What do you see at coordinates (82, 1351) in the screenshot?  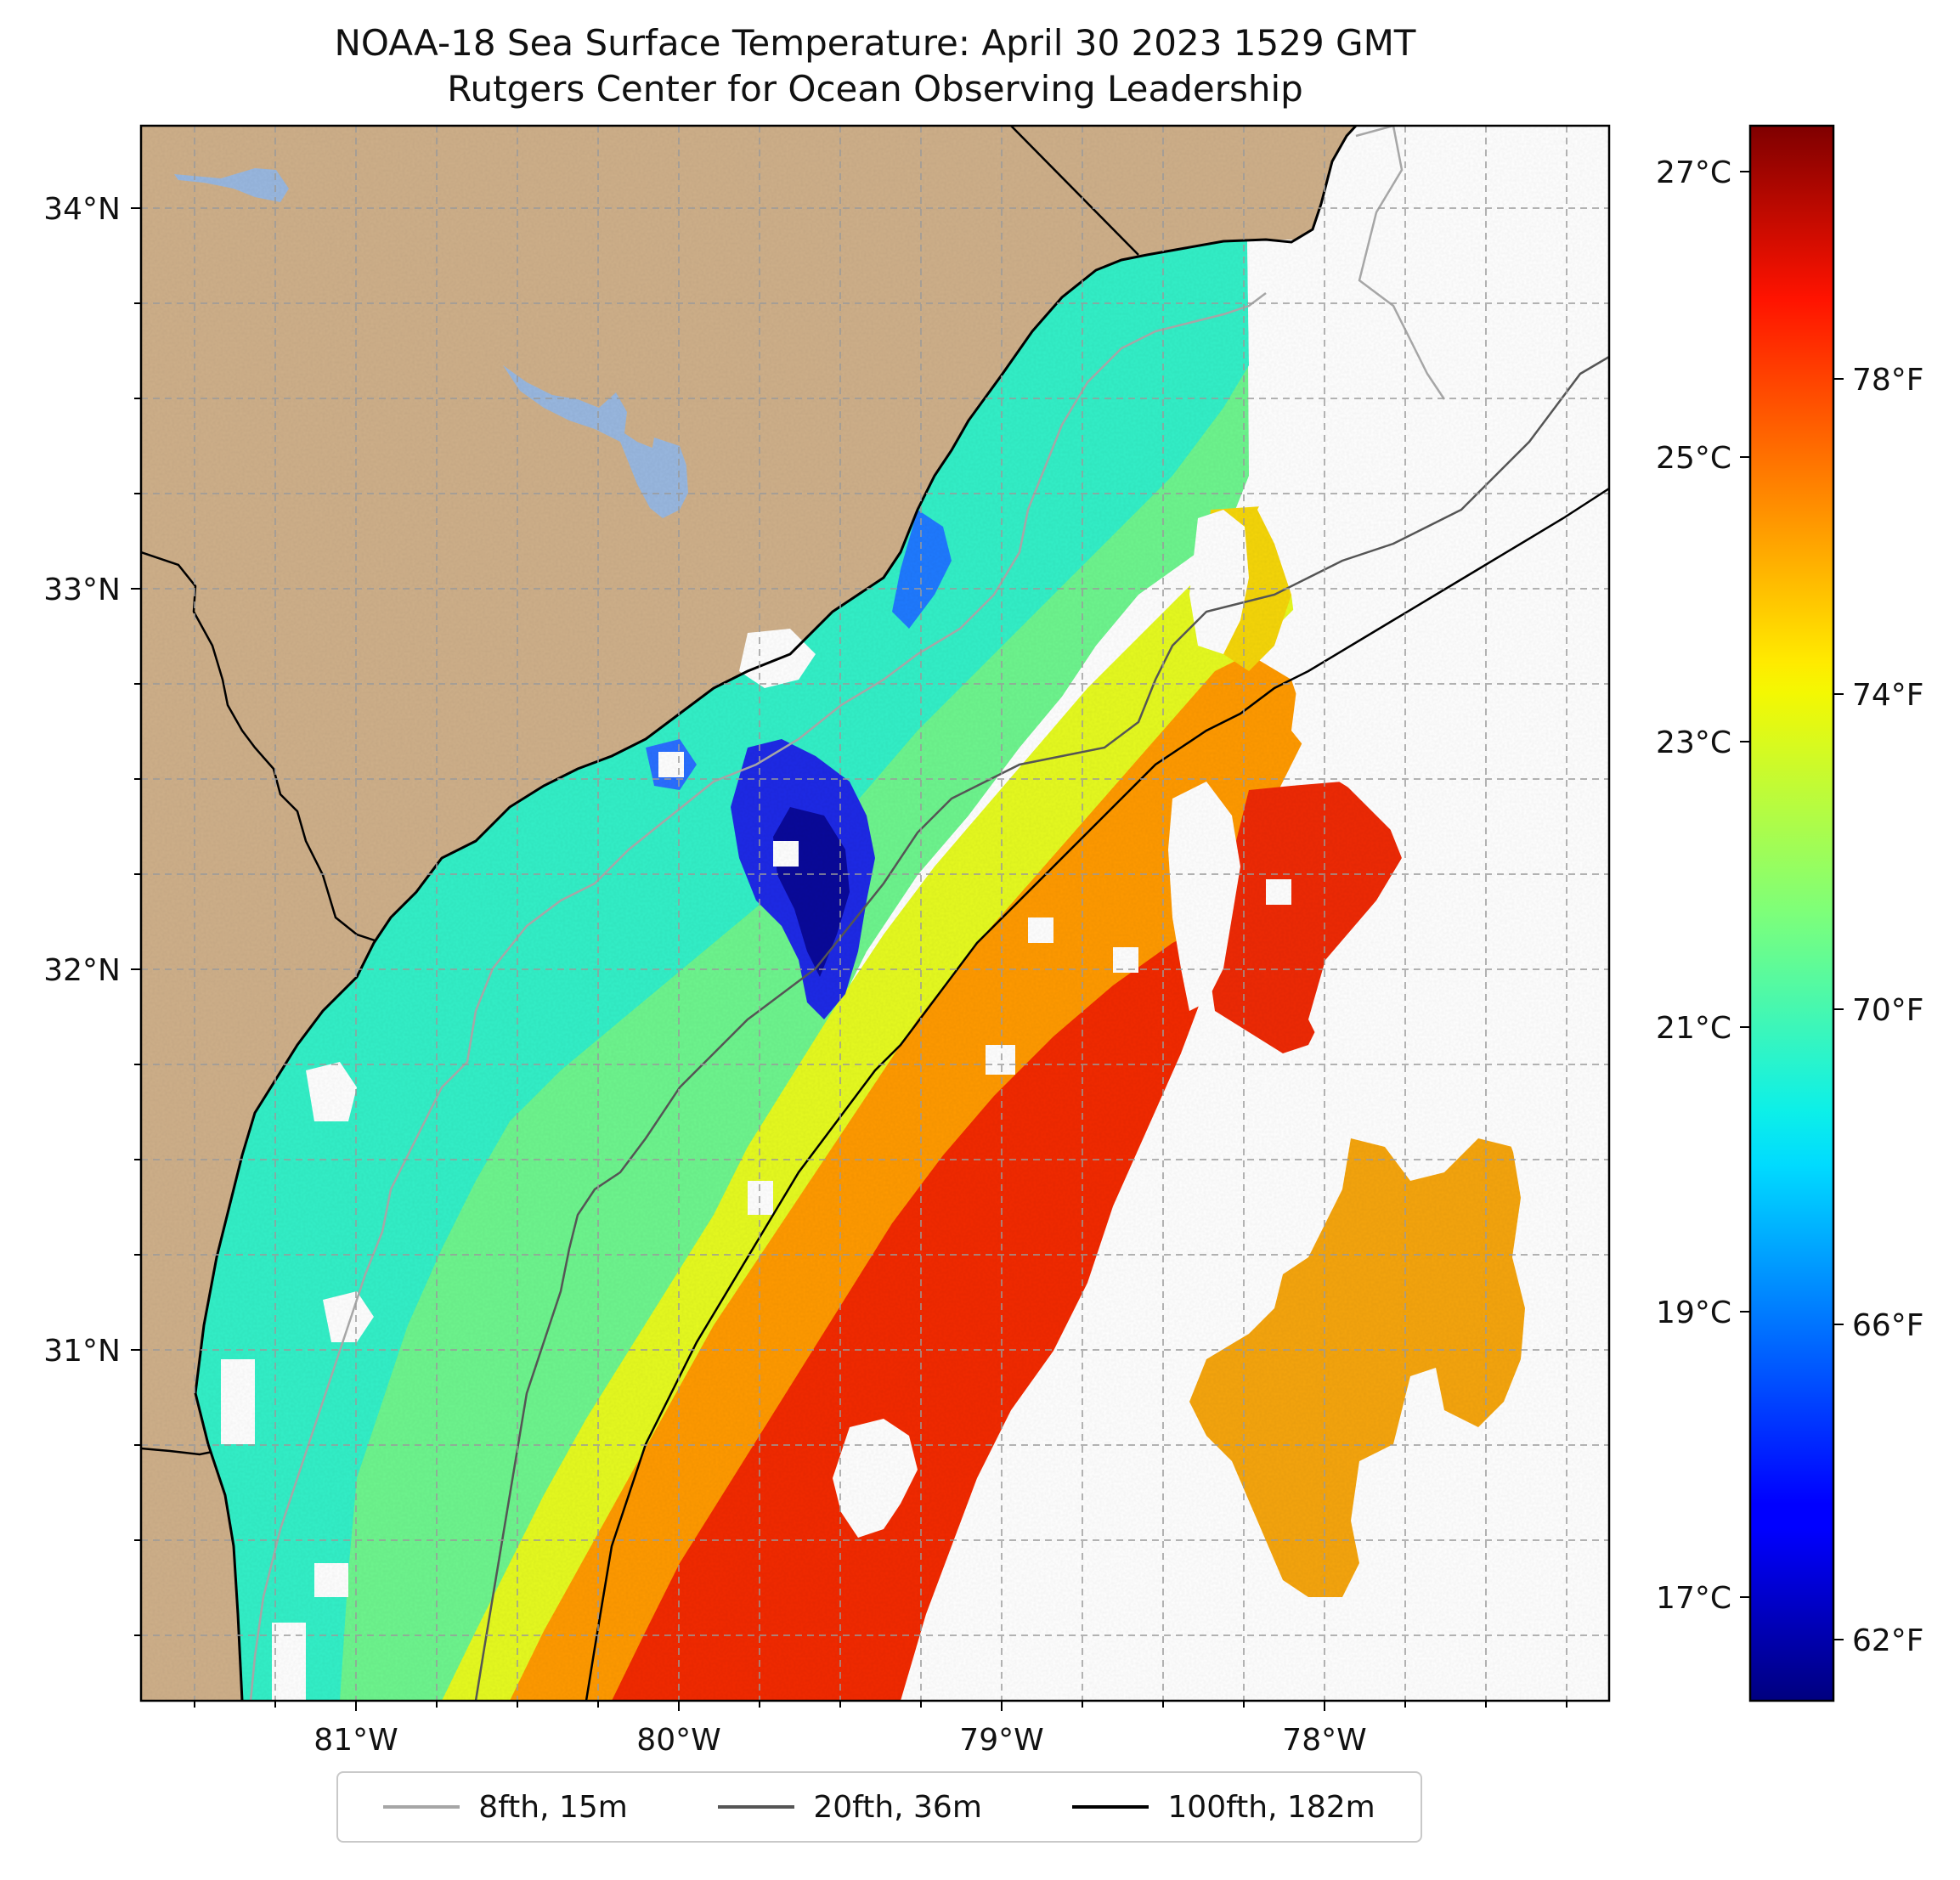 I see `lat-tick-label: 31°N` at bounding box center [82, 1351].